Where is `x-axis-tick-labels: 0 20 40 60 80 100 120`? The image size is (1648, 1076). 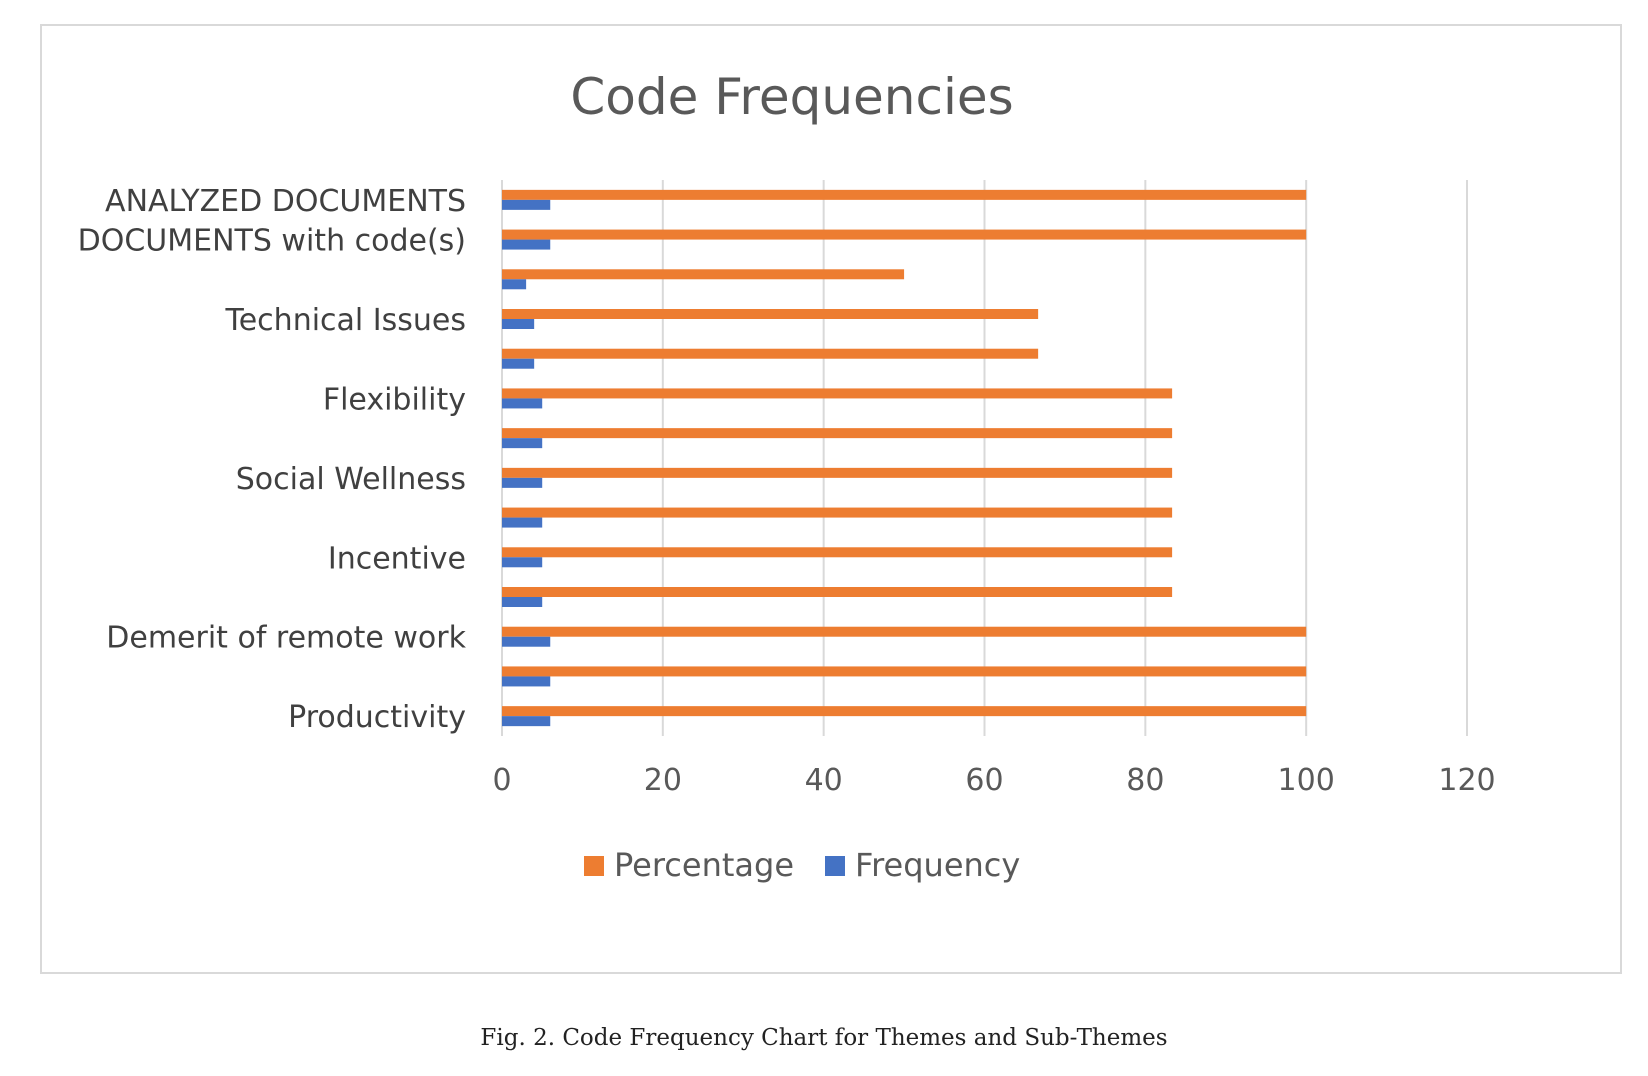 x-axis-tick-labels: 0 20 40 60 80 100 120 is located at coordinates (993, 780).